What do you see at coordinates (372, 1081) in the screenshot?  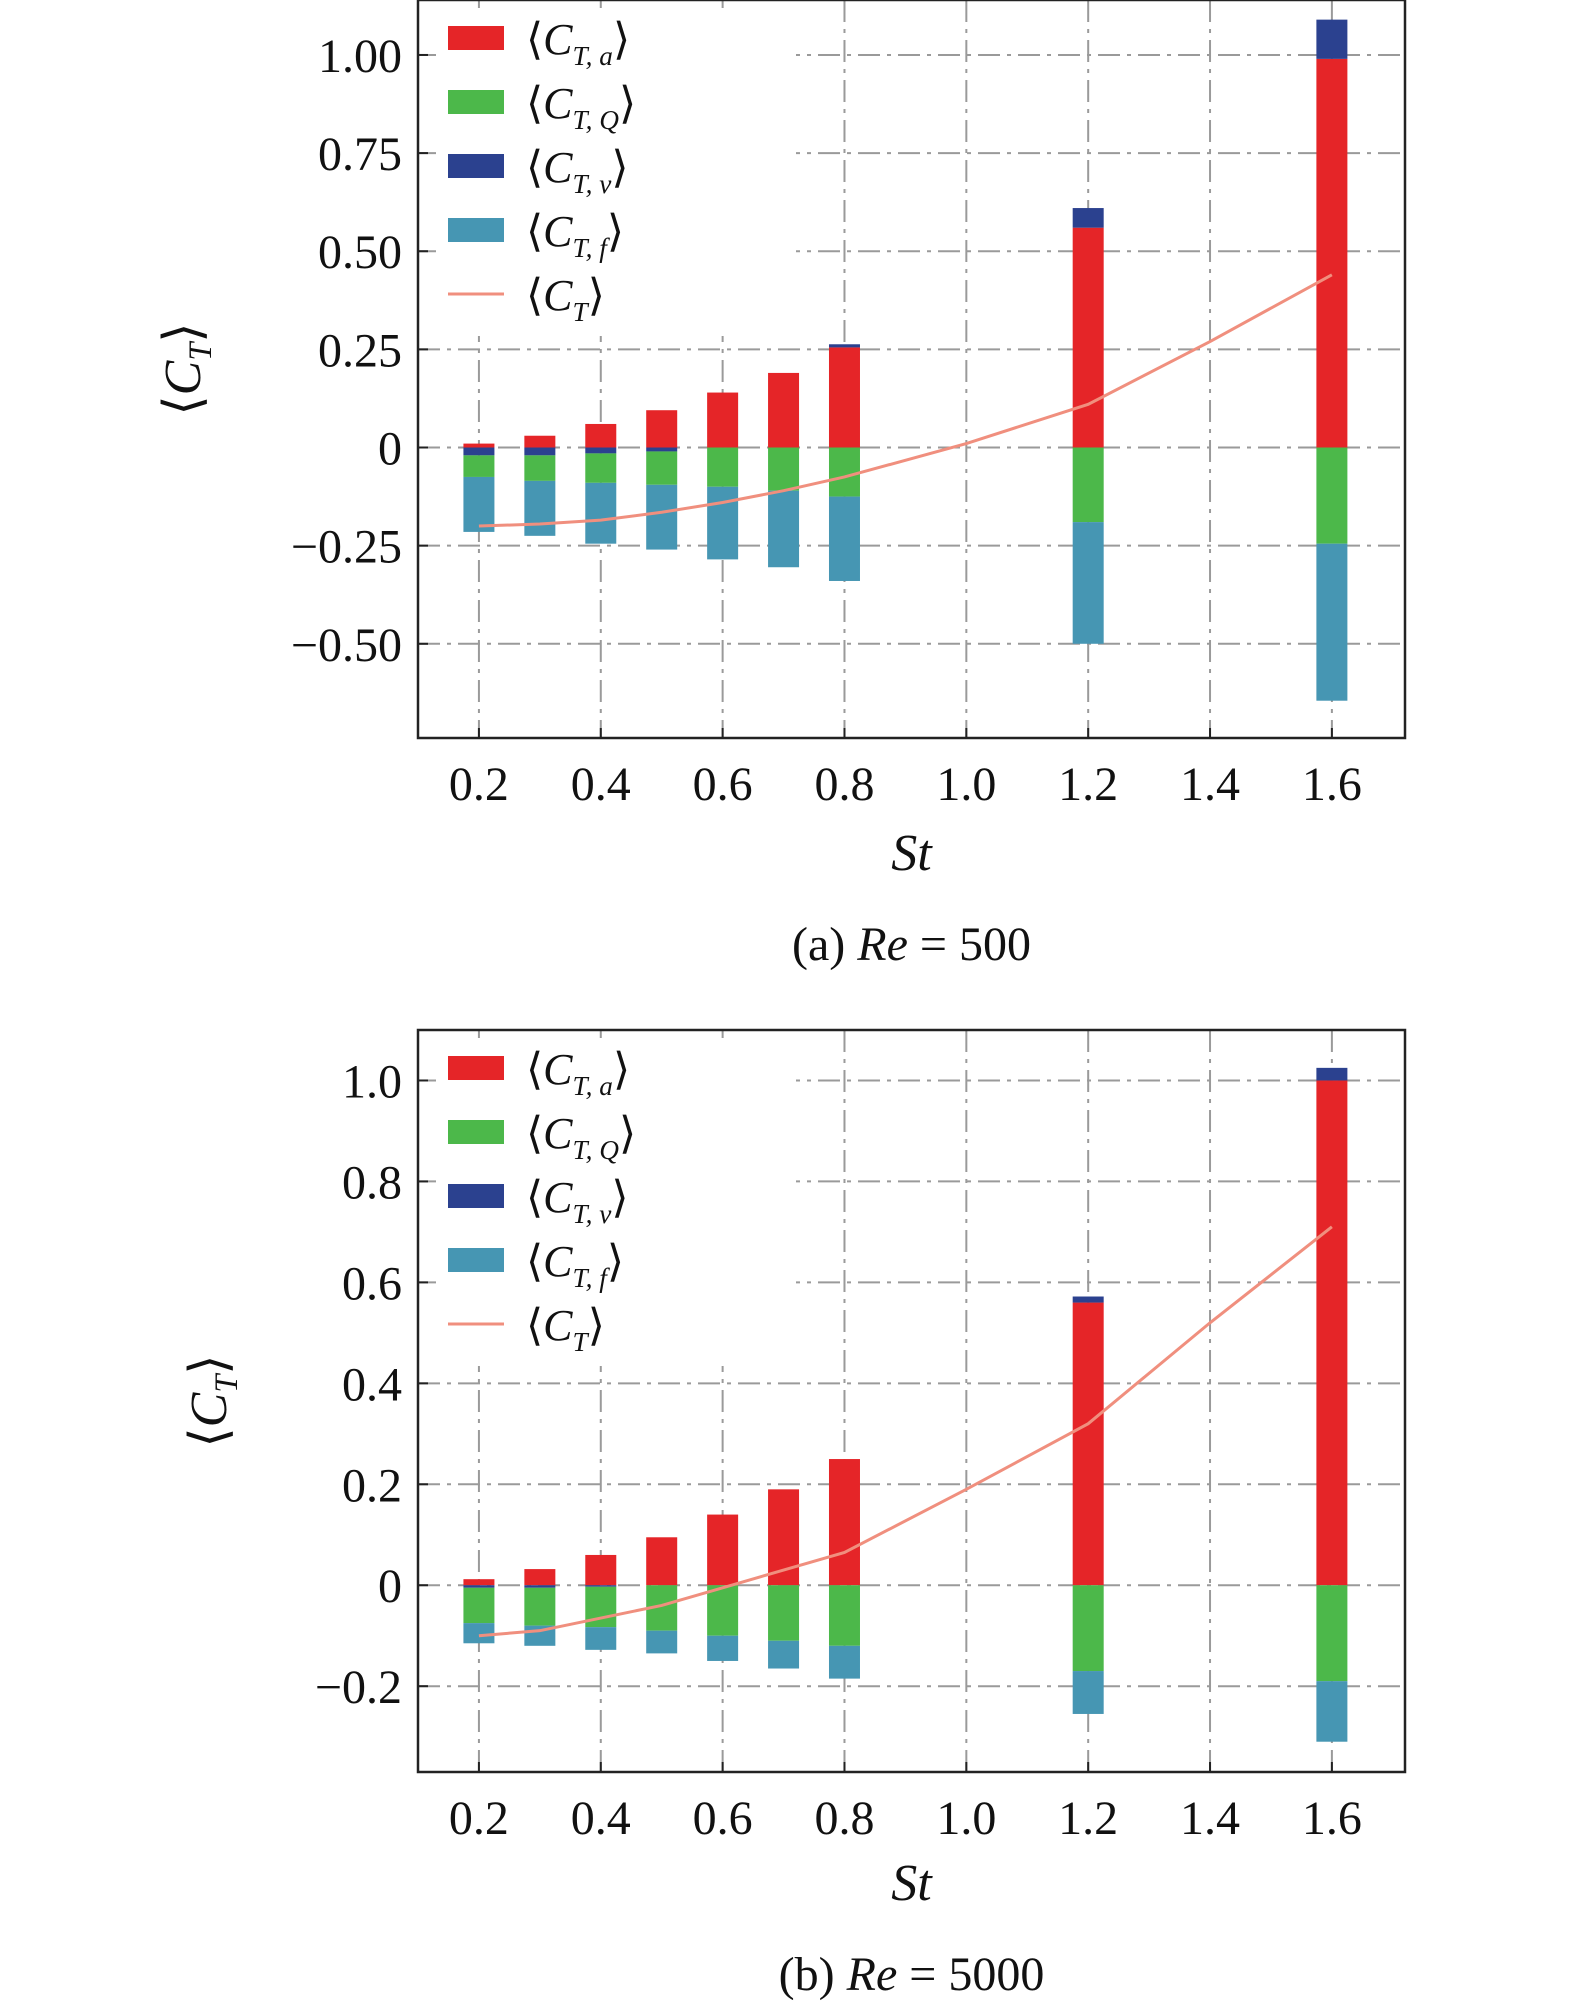 I see `y-tick-label: 1.0` at bounding box center [372, 1081].